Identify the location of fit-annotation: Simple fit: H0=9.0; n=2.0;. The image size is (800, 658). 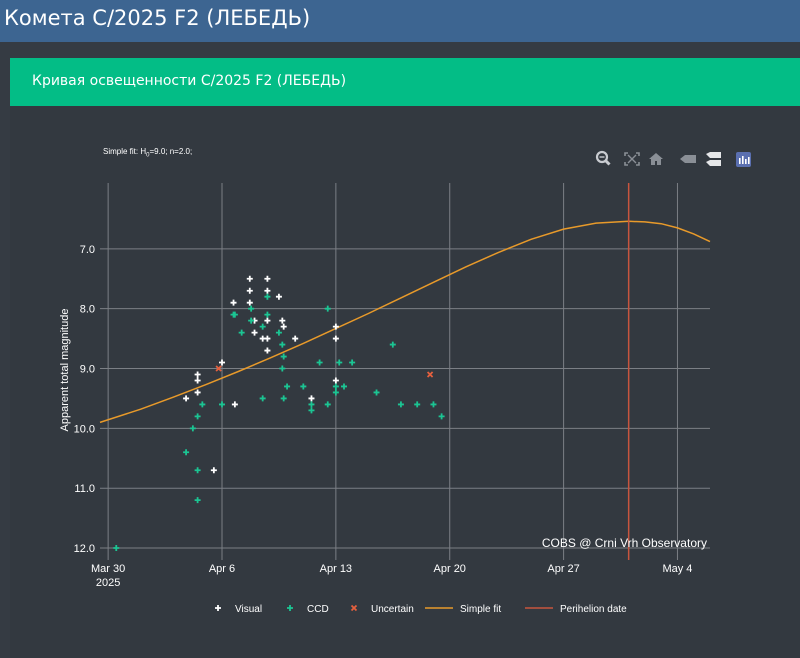
(147, 153).